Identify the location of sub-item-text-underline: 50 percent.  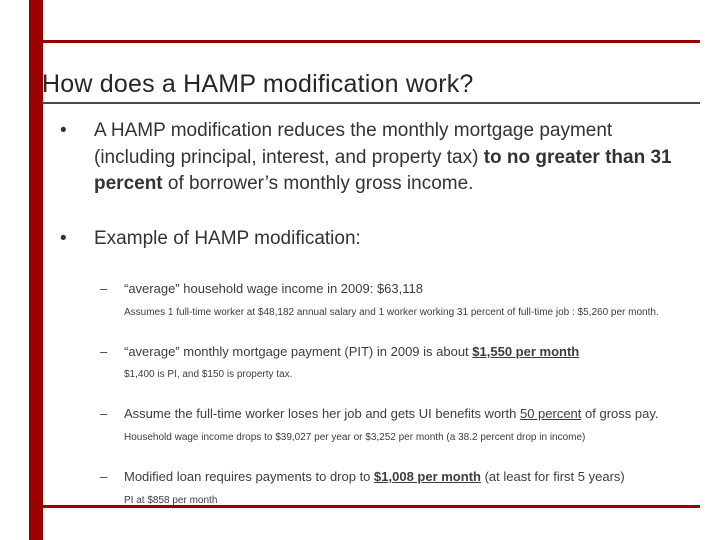
(550, 414).